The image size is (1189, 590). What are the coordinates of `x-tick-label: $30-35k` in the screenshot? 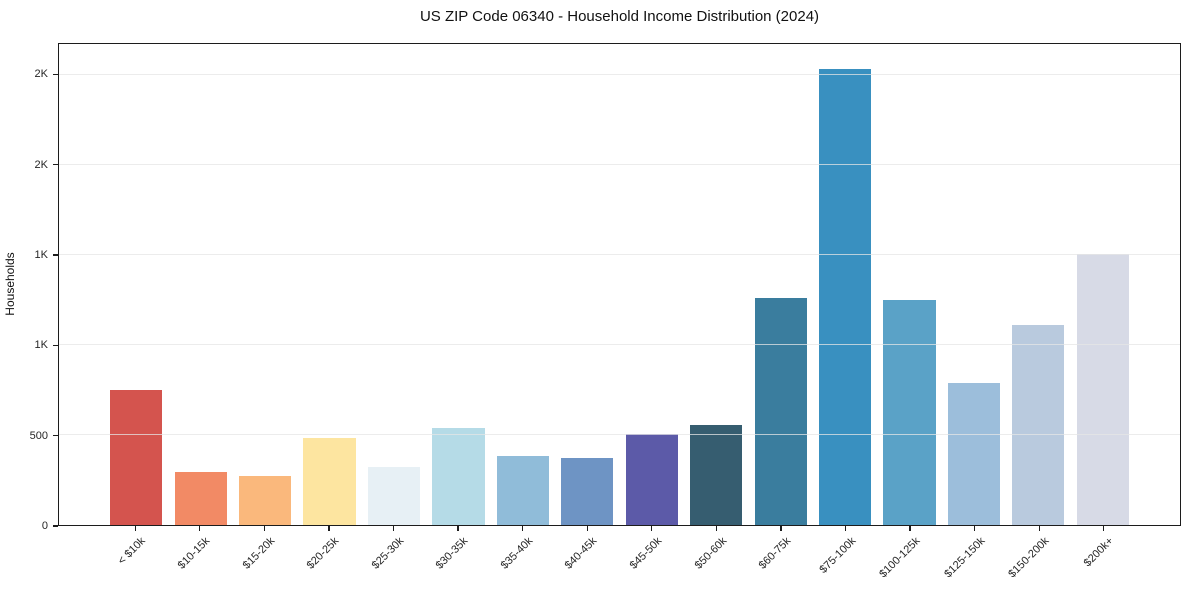 It's located at (452, 553).